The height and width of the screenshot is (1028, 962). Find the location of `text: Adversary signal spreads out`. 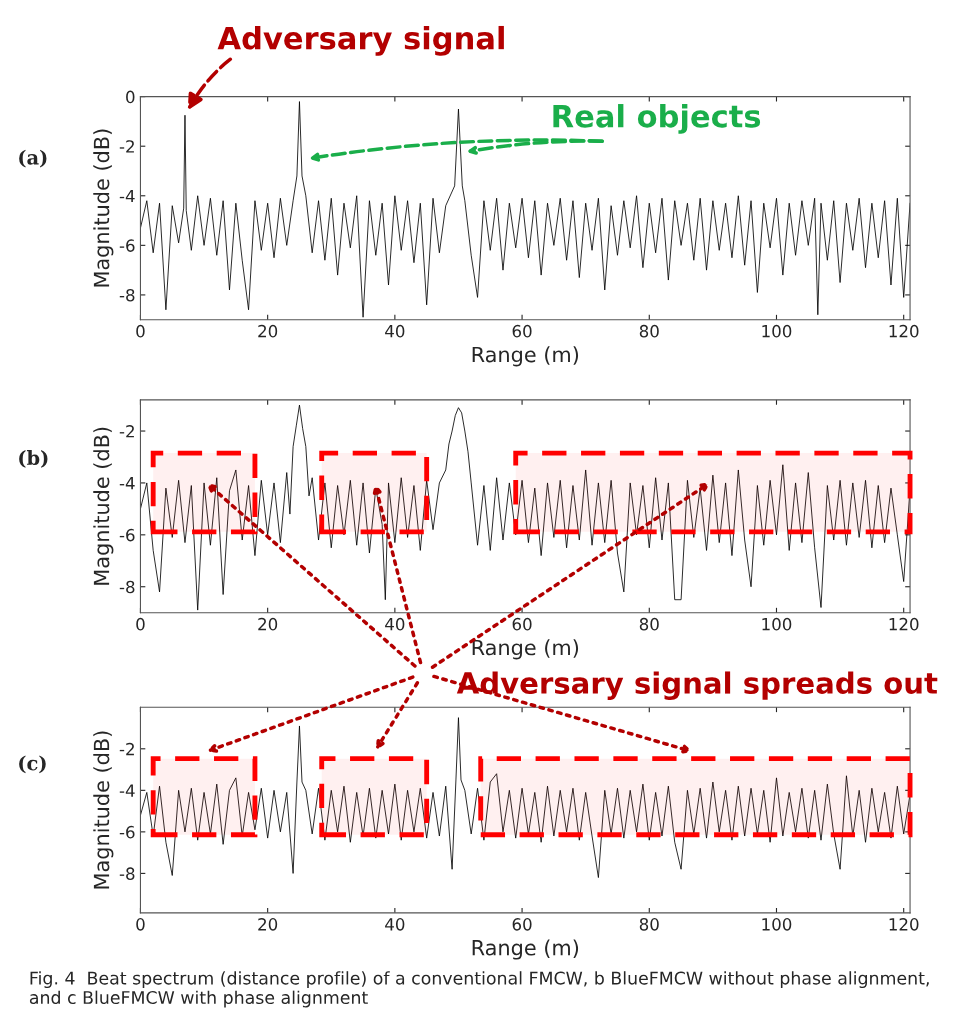

text: Adversary signal spreads out is located at coordinates (697, 685).